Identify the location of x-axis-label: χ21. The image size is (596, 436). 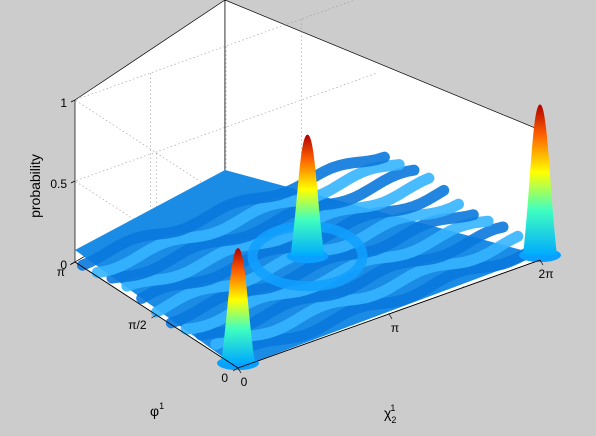
(390, 414).